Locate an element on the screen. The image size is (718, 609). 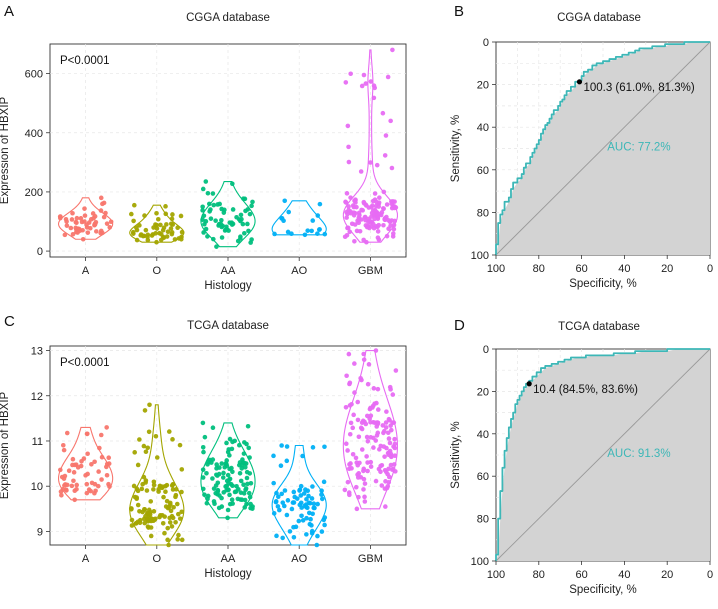
p-value-annotation: P<0.0001 is located at coordinates (85, 363).